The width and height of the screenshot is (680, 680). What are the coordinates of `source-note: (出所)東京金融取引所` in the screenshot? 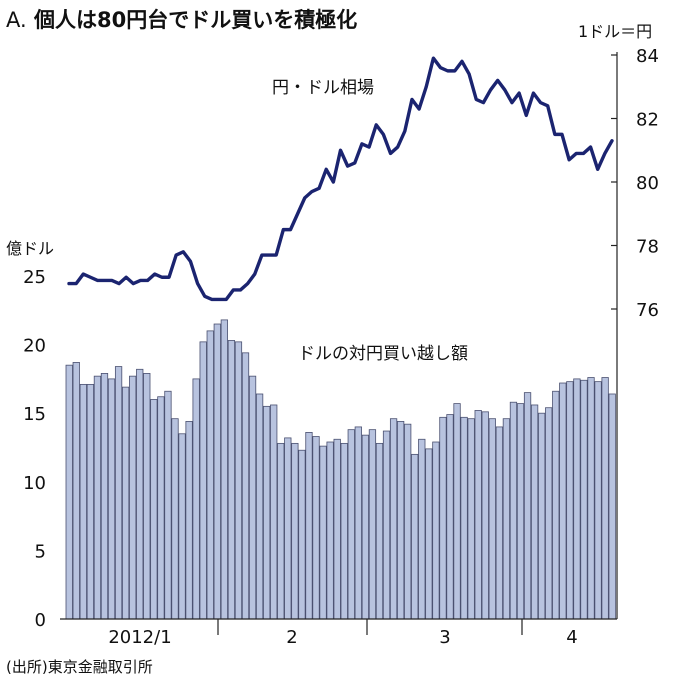 It's located at (79, 667).